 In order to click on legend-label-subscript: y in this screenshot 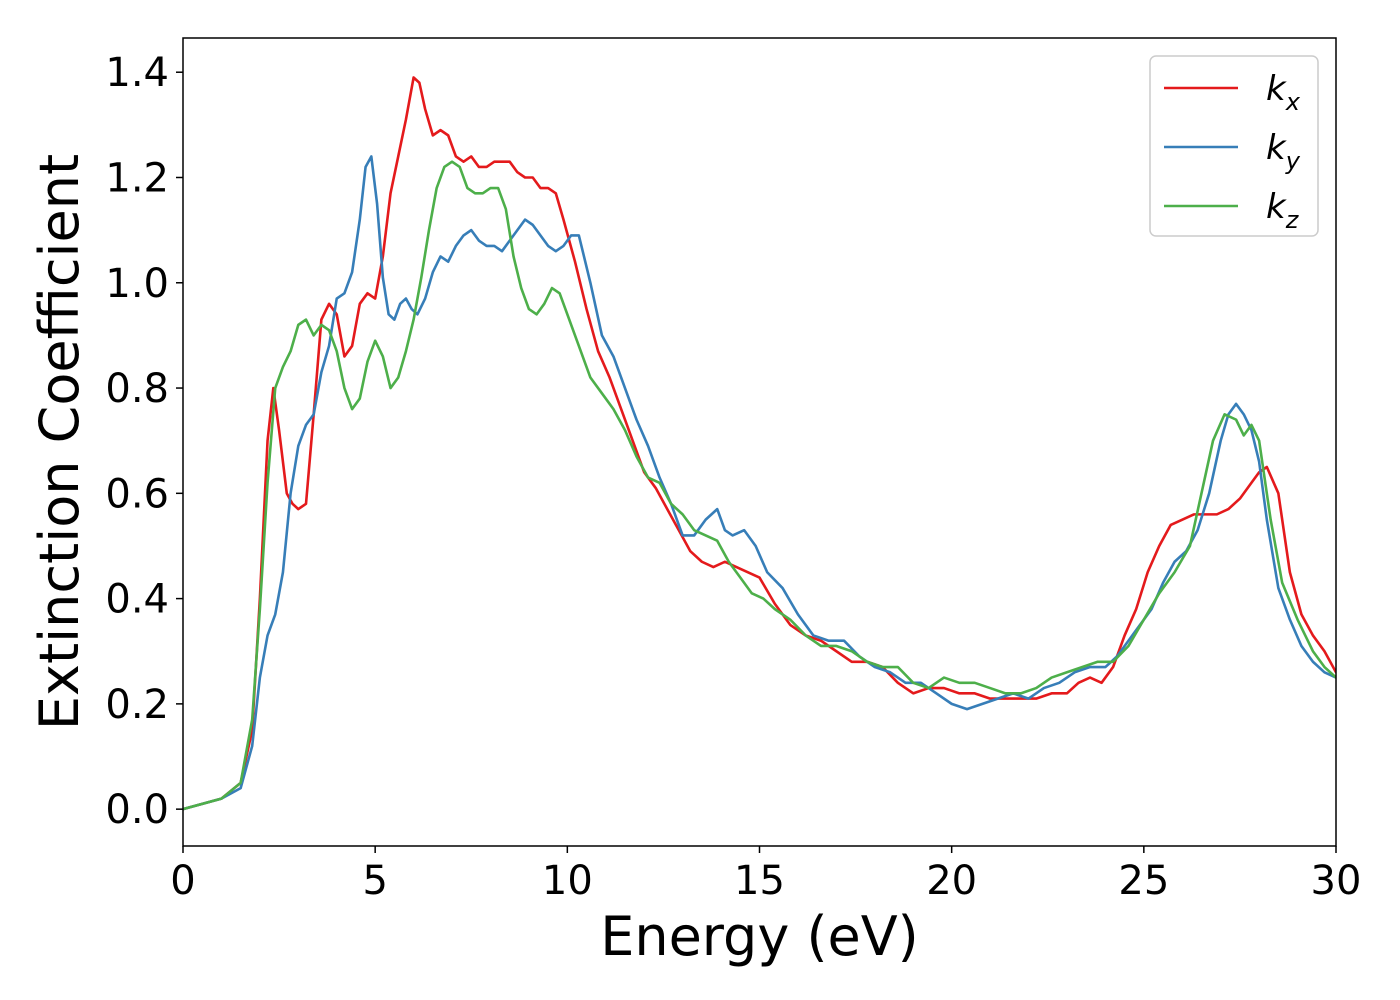, I will do `click(1293, 161)`.